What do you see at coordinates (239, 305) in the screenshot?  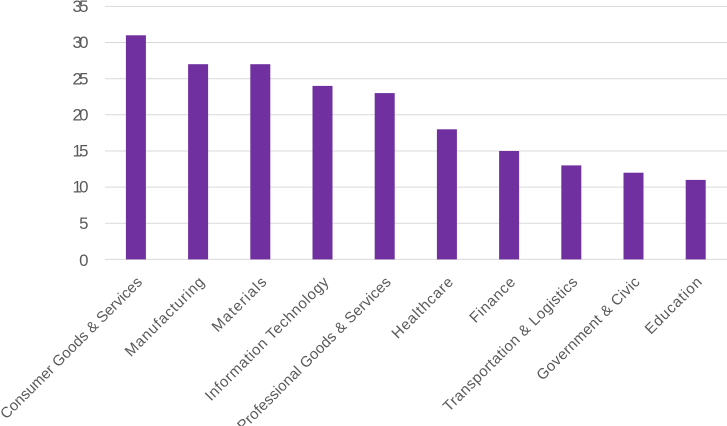 I see `svg-text: Materials` at bounding box center [239, 305].